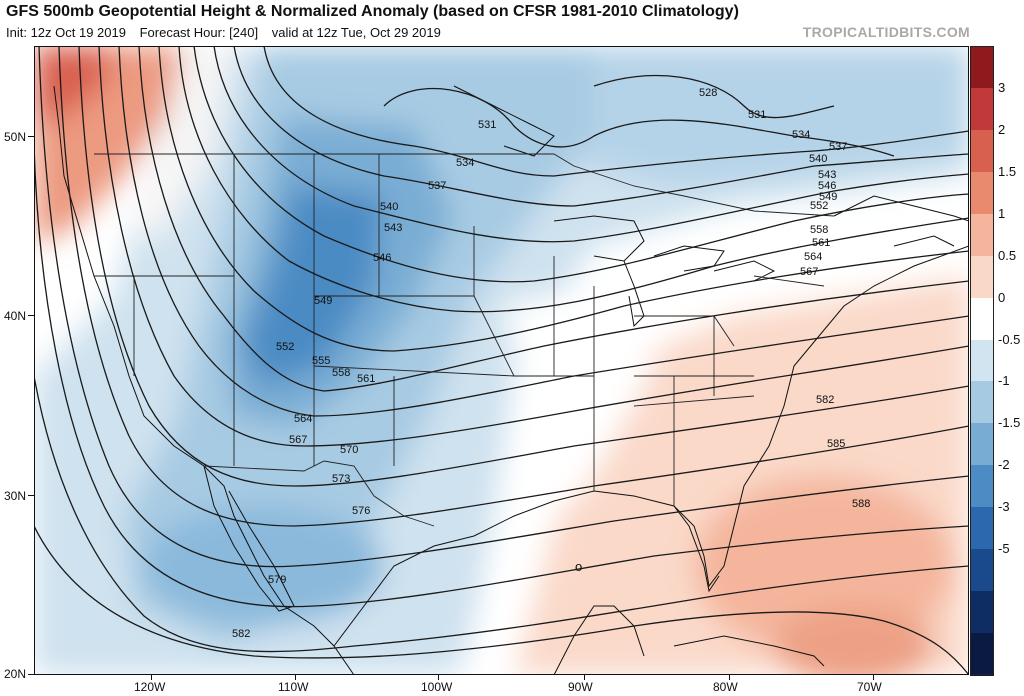  What do you see at coordinates (1009, 339) in the screenshot?
I see `colorbar-label: -0.5` at bounding box center [1009, 339].